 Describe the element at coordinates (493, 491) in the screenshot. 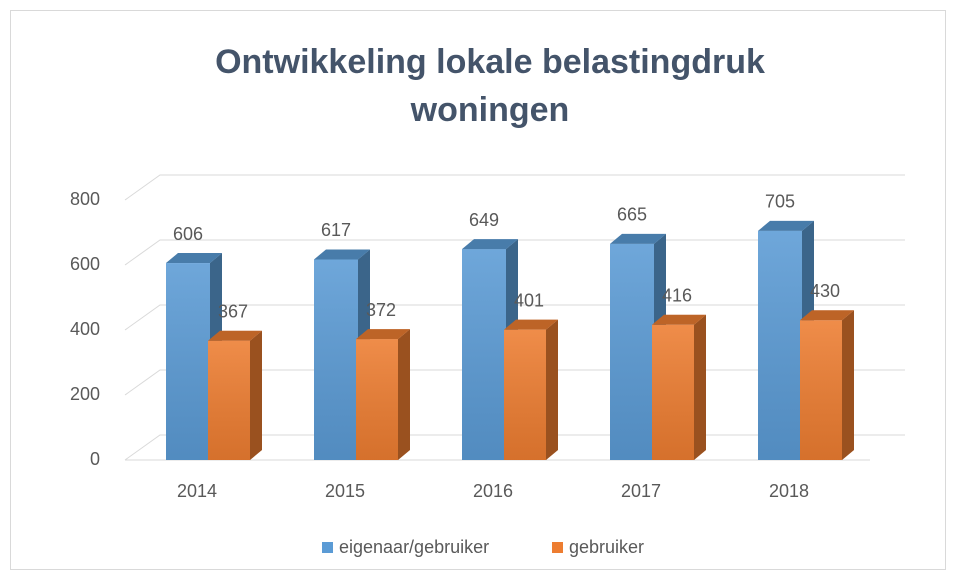

I see `x-tick-label: 2016` at that location.